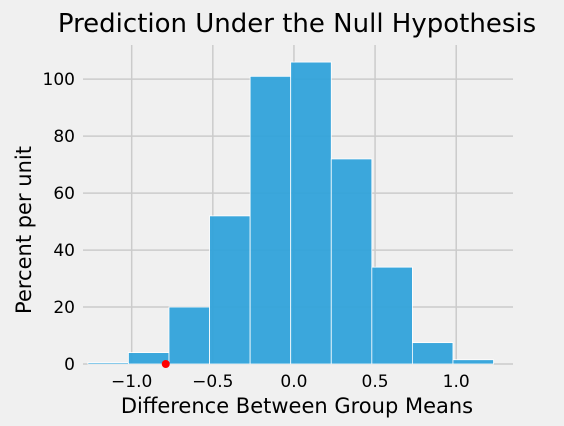 The width and height of the screenshot is (564, 426). What do you see at coordinates (212, 382) in the screenshot?
I see `x-tick-label: −0.5` at bounding box center [212, 382].